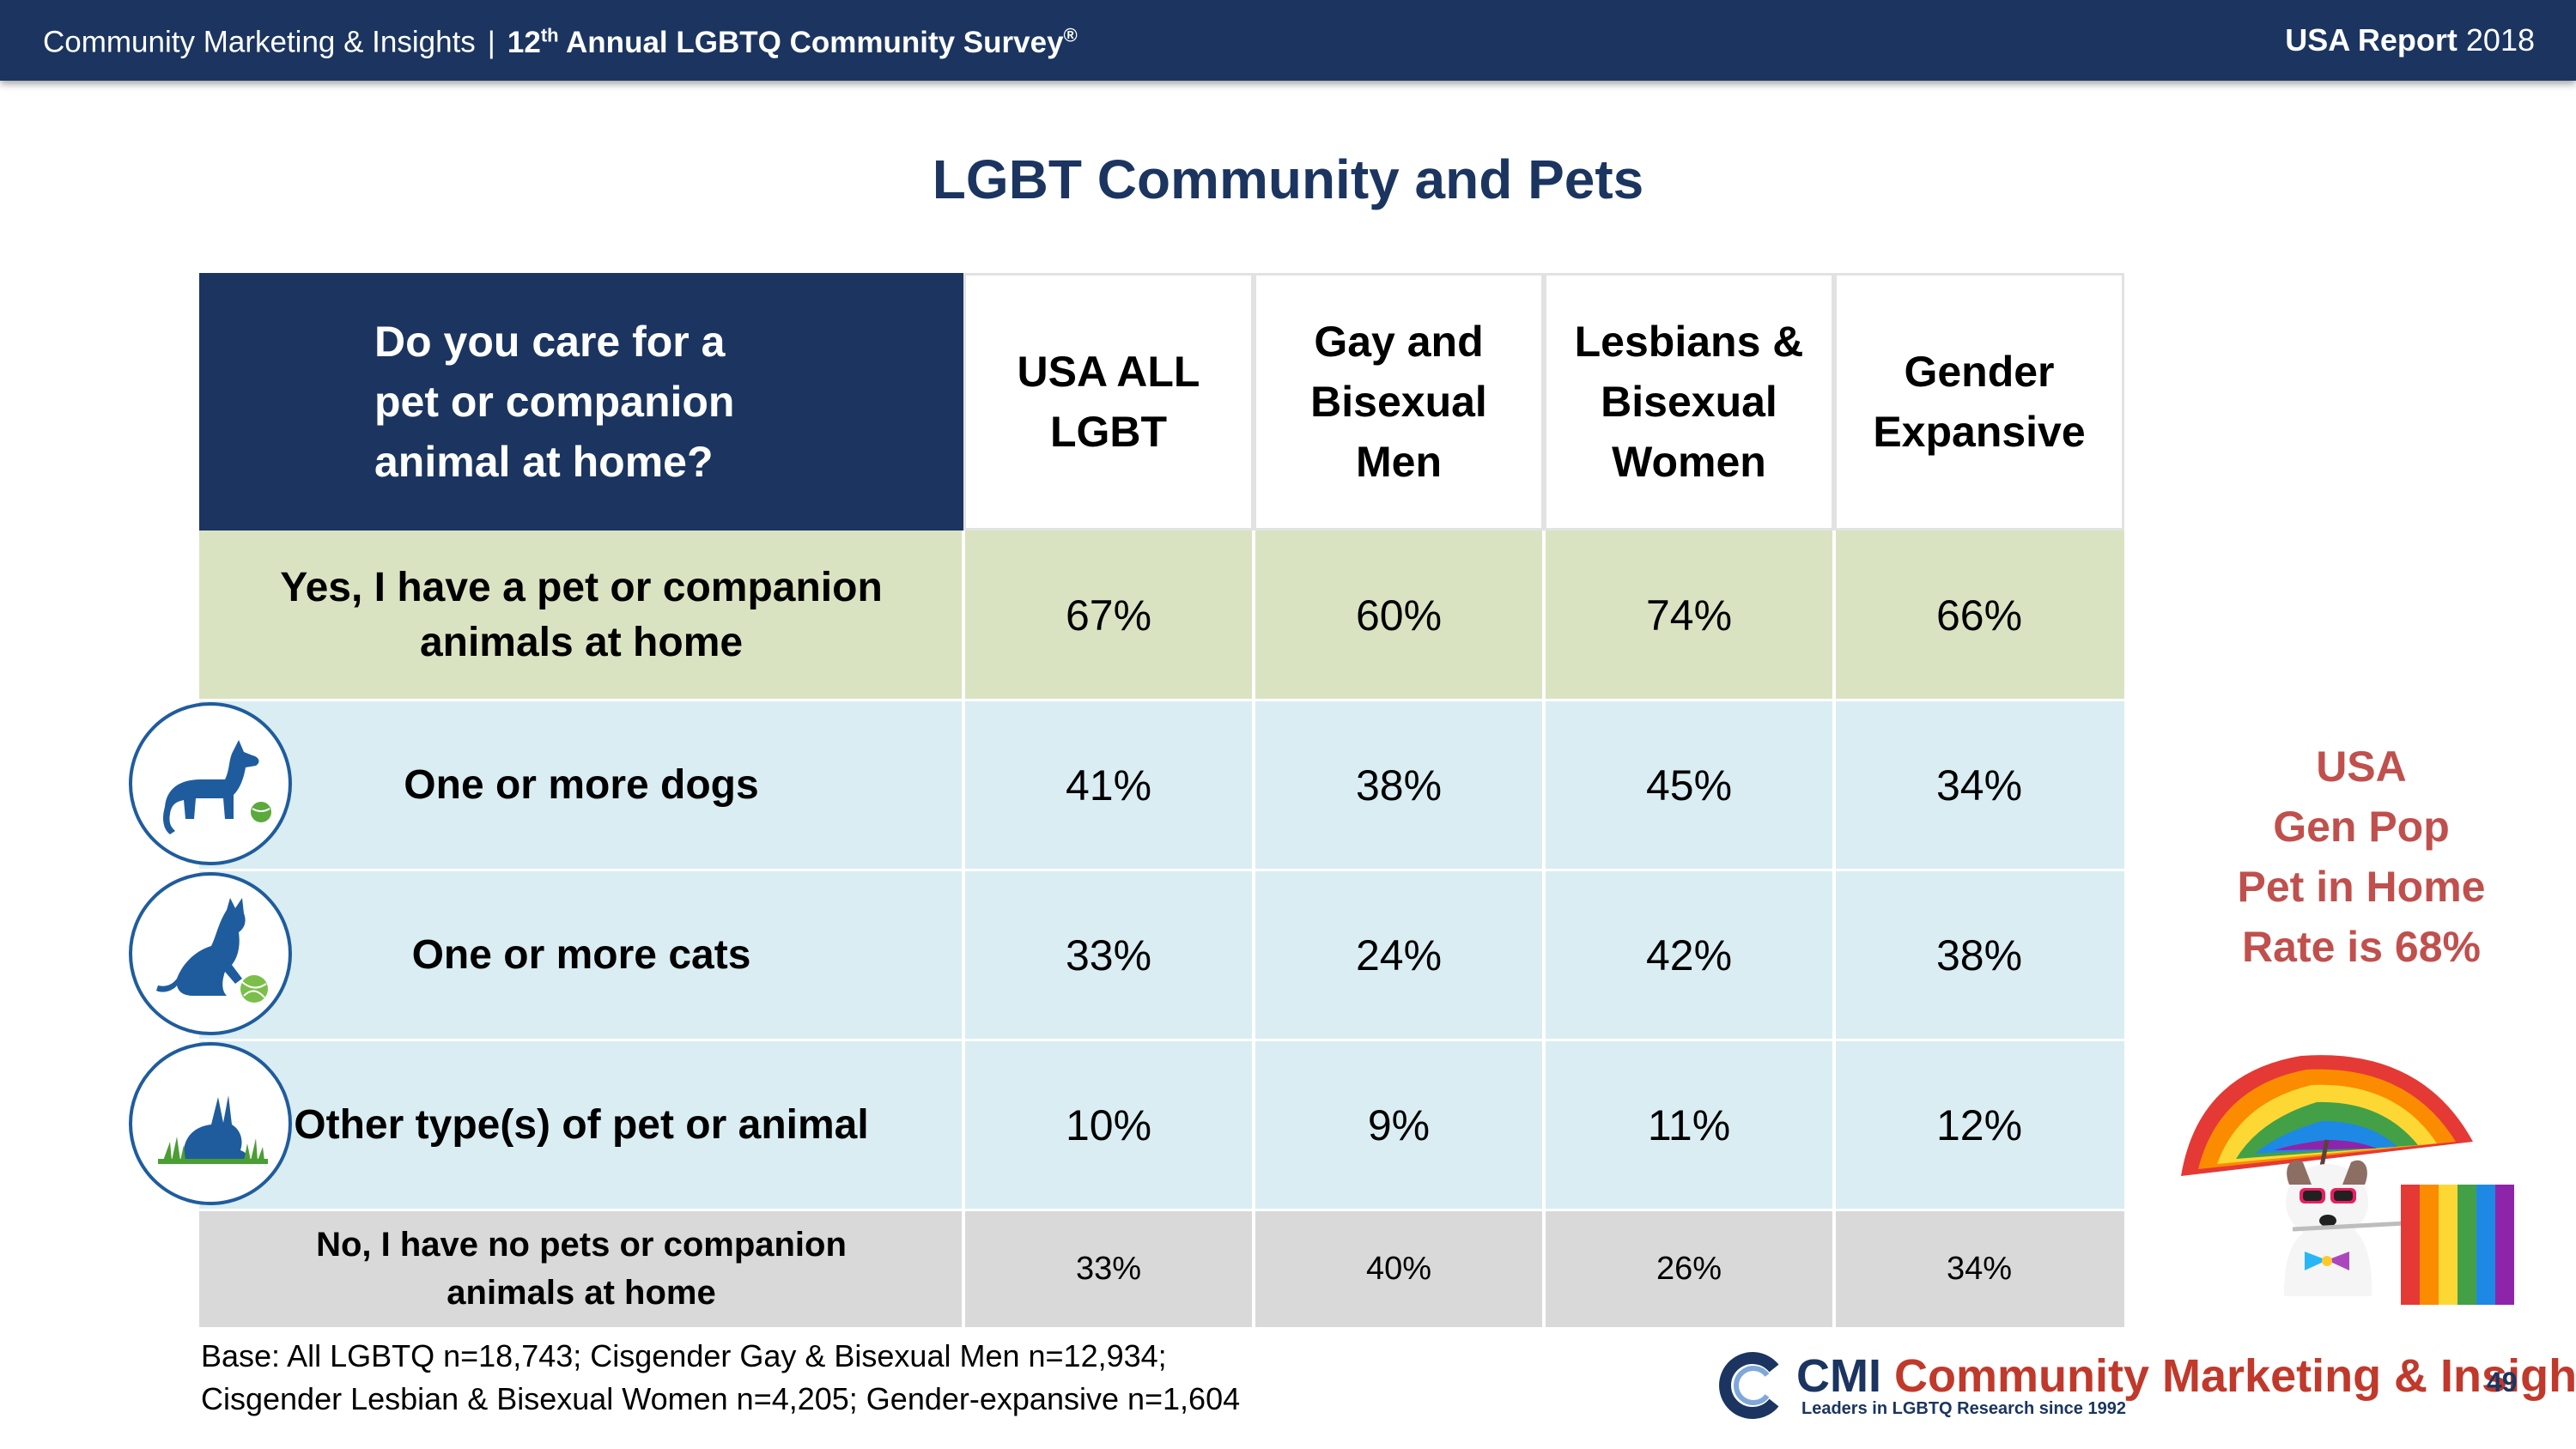 Image resolution: width=2576 pixels, height=1449 pixels. What do you see at coordinates (1689, 615) in the screenshot?
I see `value-cell: 74%` at bounding box center [1689, 615].